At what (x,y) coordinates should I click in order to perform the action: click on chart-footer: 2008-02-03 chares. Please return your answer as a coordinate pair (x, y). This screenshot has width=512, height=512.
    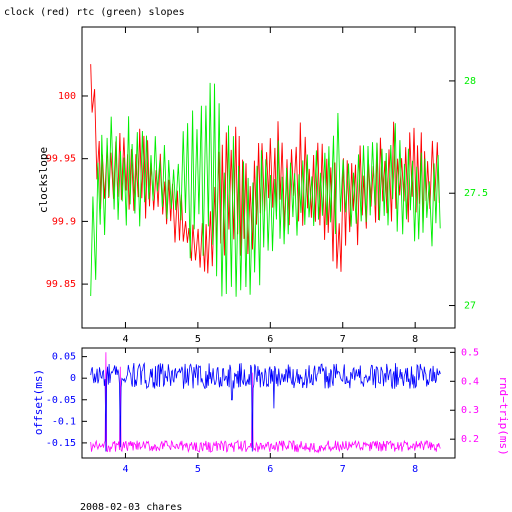
    Looking at the image, I should click on (131, 507).